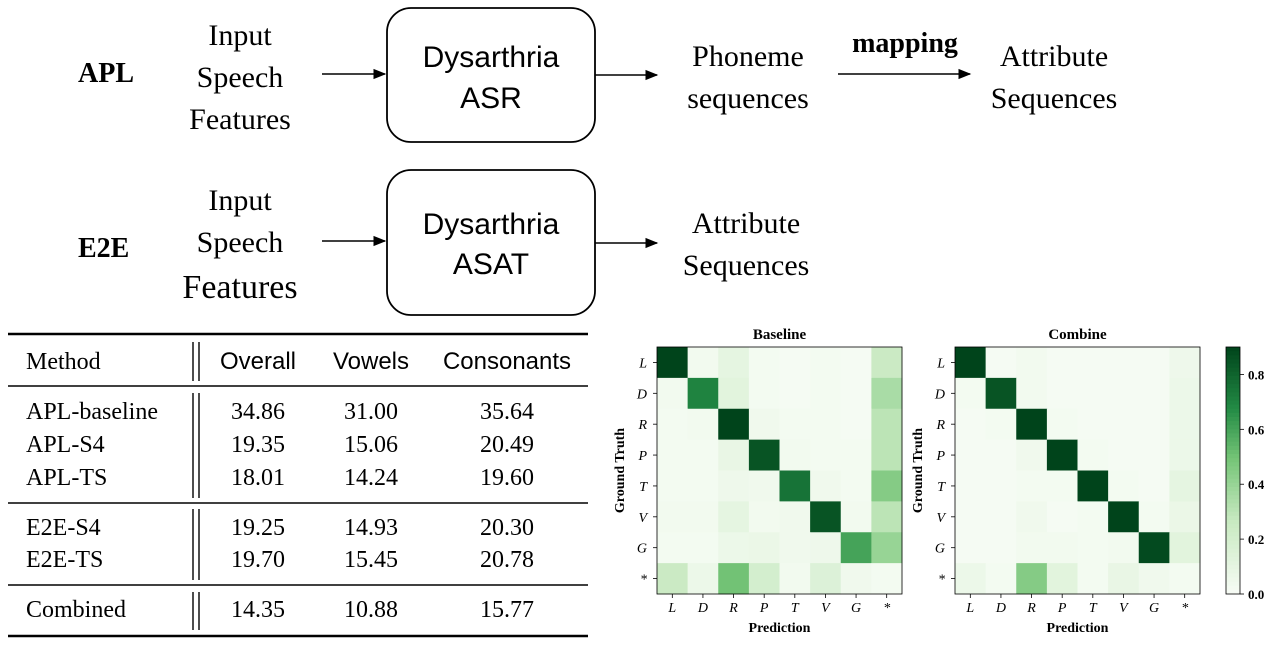  What do you see at coordinates (507, 560) in the screenshot?
I see `table-cell-consonants: 20.78` at bounding box center [507, 560].